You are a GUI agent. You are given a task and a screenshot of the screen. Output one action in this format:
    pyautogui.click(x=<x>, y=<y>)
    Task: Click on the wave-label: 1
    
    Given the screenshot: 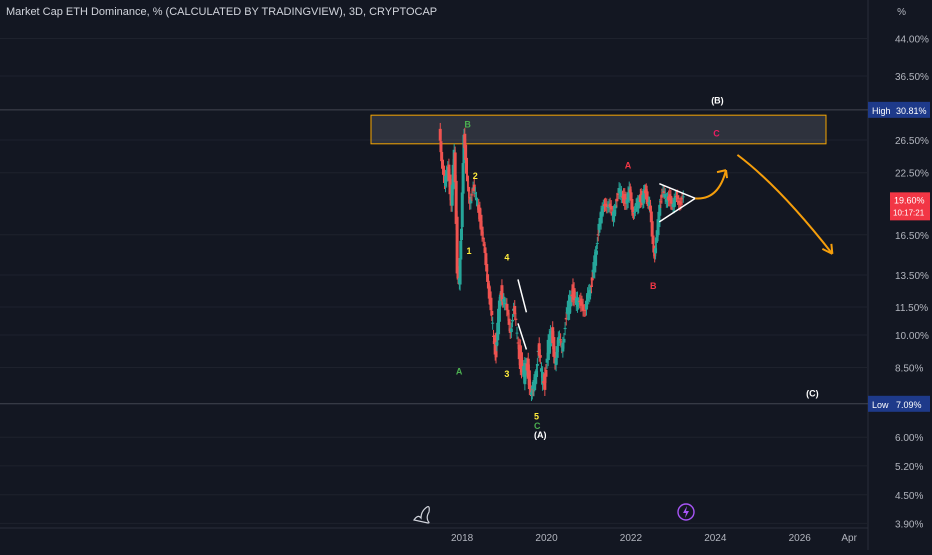 What is the action you would take?
    pyautogui.click(x=468, y=251)
    